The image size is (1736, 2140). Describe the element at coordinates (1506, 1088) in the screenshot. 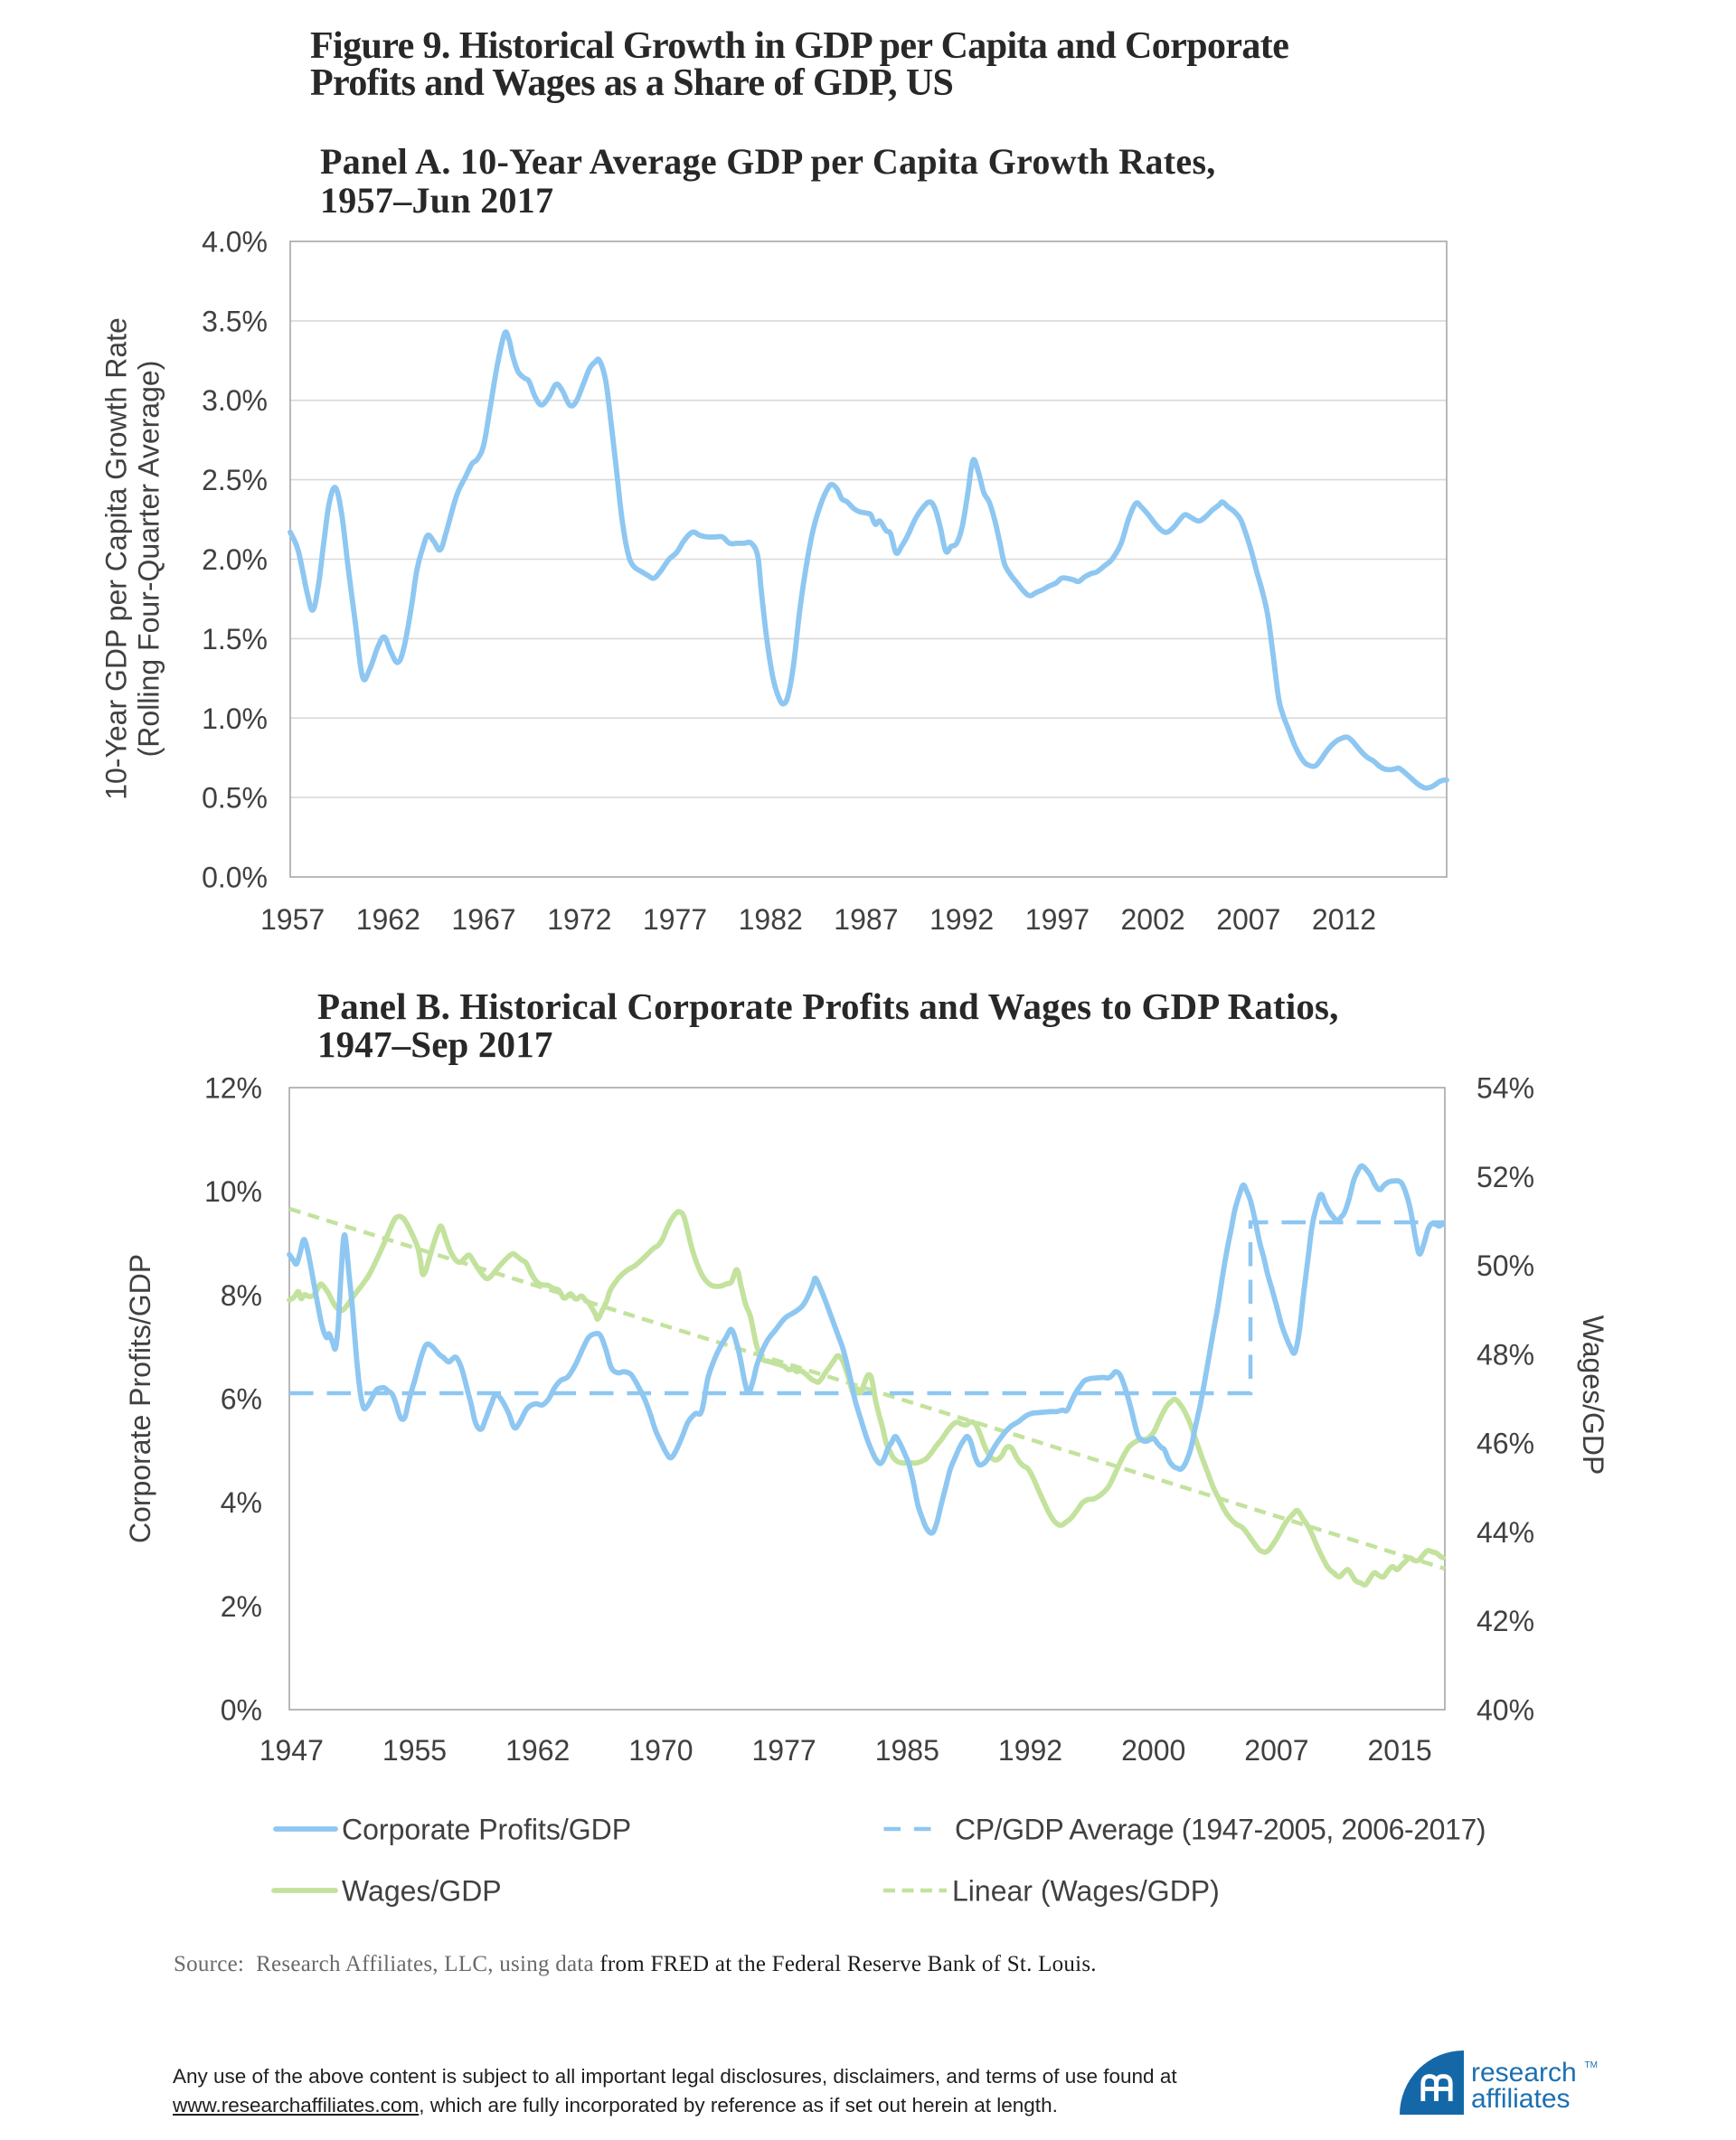

I see `svg-text: 54%` at that location.